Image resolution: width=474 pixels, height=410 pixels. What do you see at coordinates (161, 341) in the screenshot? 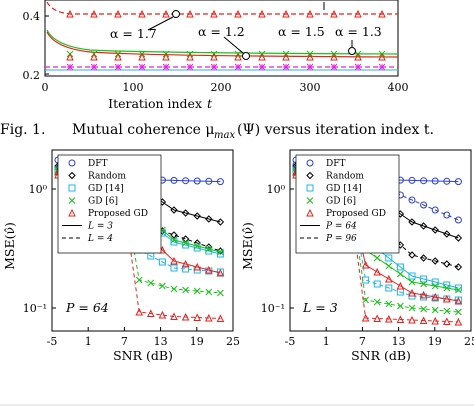
I see `fig2-left-xtick: 13` at bounding box center [161, 341].